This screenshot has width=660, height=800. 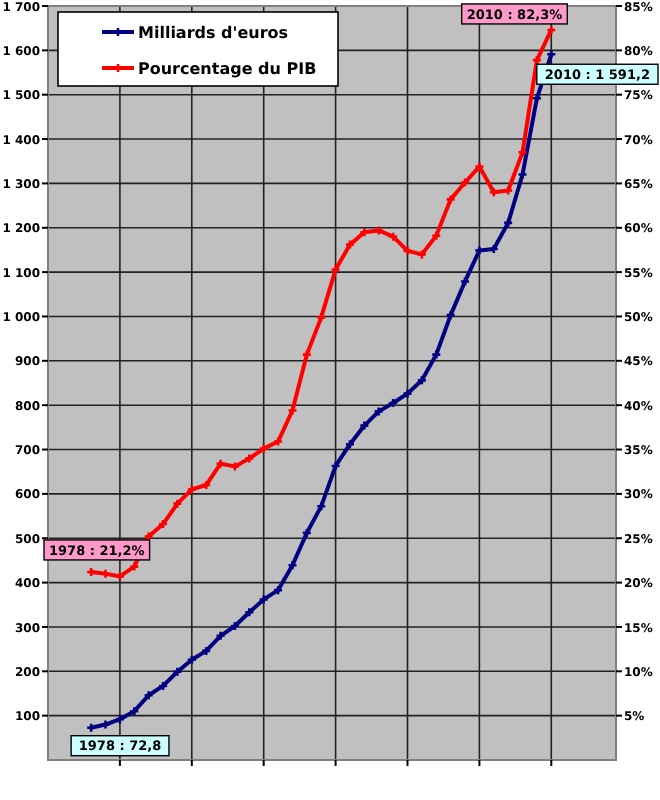 I want to click on legend-label: Milliards d'euros, so click(x=213, y=33).